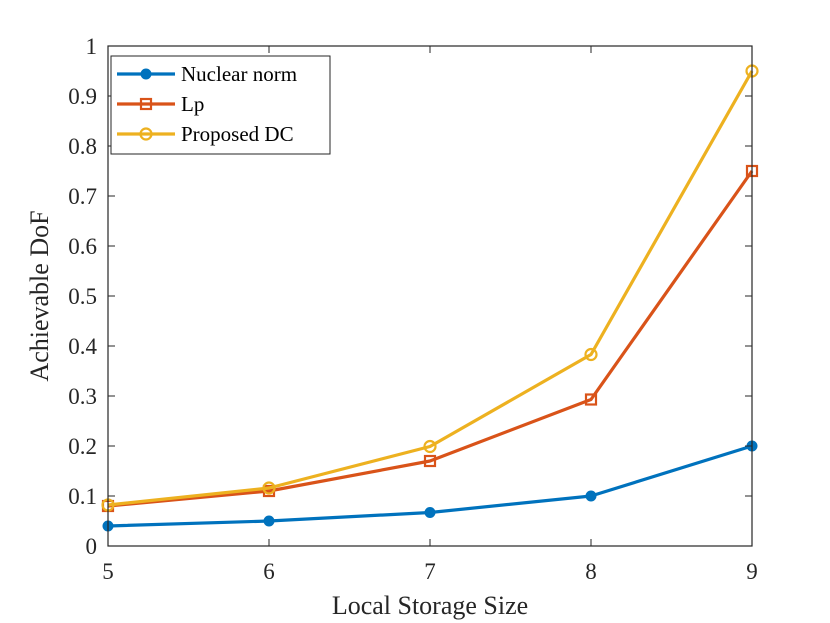 The width and height of the screenshot is (830, 623). What do you see at coordinates (239, 74) in the screenshot?
I see `legend-label: Nuclear norm` at bounding box center [239, 74].